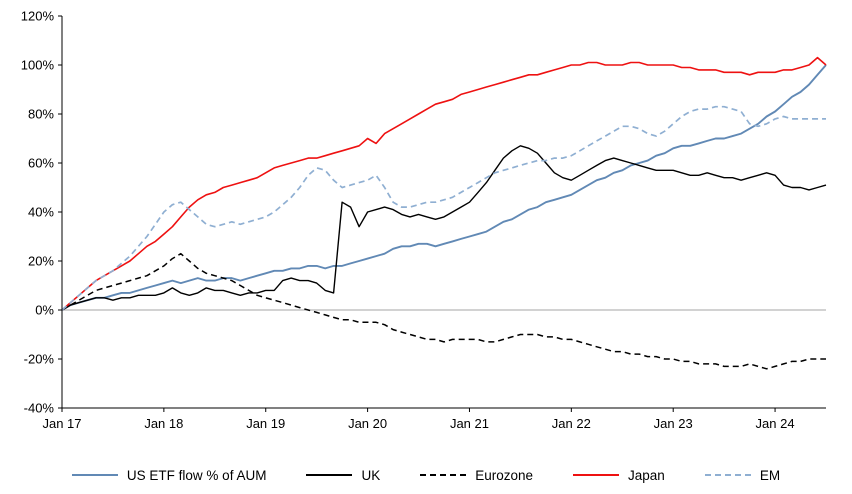  I want to click on y-tick-label: 80%, so click(41, 114).